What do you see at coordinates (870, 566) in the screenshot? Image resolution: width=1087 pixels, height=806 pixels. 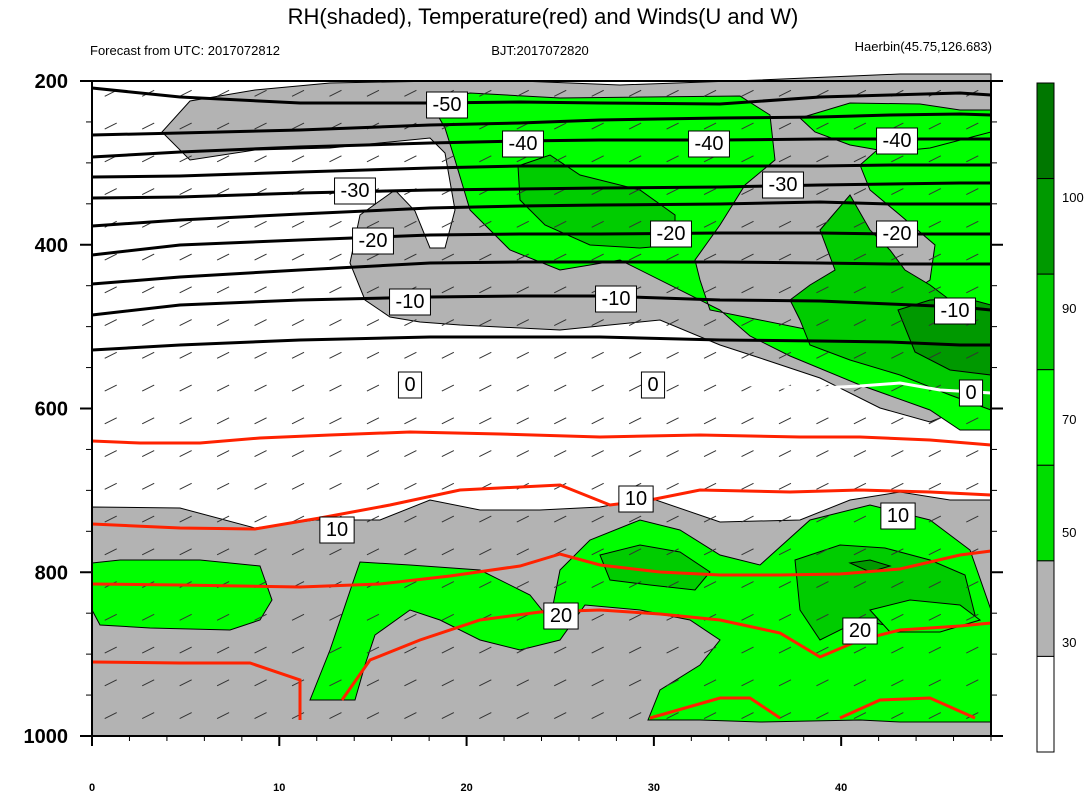 I see `rh-dark-green-small` at bounding box center [870, 566].